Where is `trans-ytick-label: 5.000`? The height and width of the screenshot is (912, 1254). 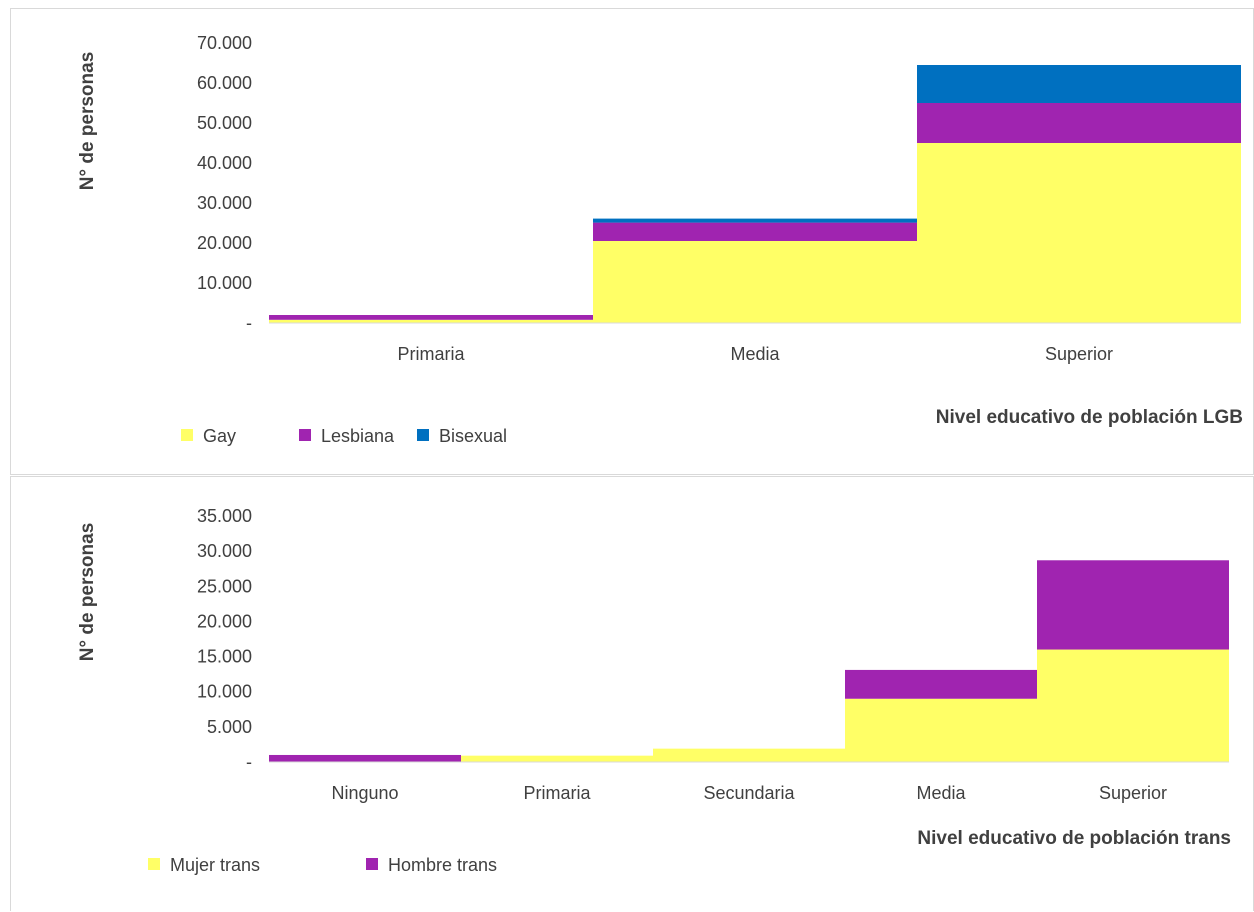
trans-ytick-label: 5.000 is located at coordinates (229, 727).